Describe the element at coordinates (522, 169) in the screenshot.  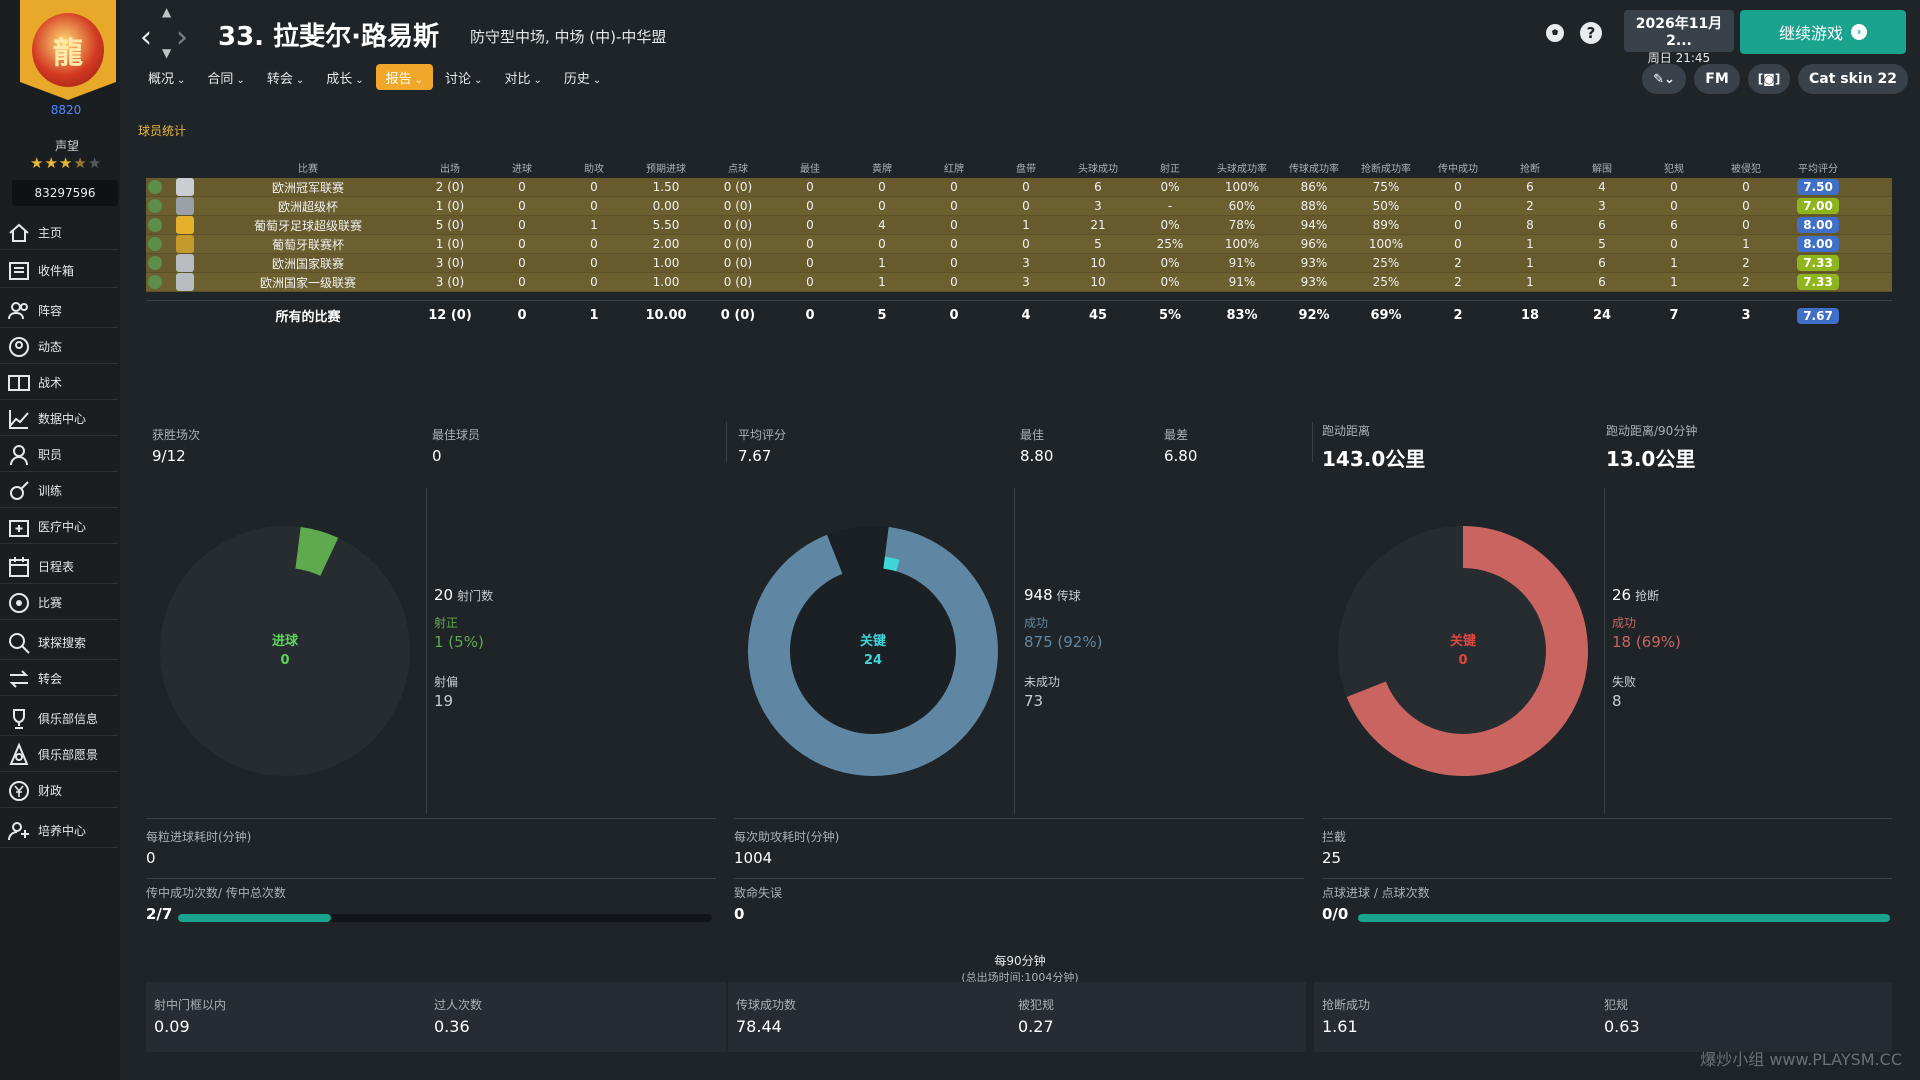
I see `column-header: 进球` at that location.